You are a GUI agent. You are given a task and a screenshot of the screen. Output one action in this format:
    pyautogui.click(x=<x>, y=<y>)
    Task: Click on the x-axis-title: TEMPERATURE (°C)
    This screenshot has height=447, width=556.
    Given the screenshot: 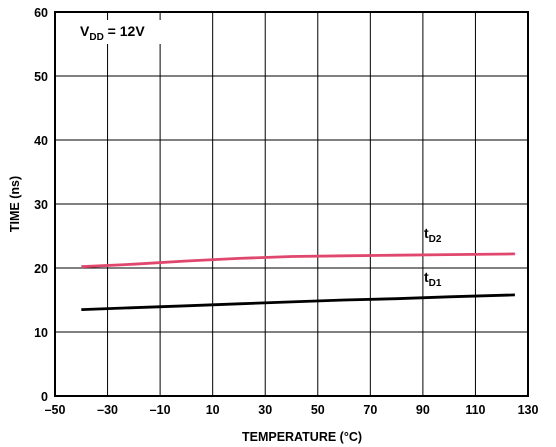 What is the action you would take?
    pyautogui.click(x=302, y=437)
    